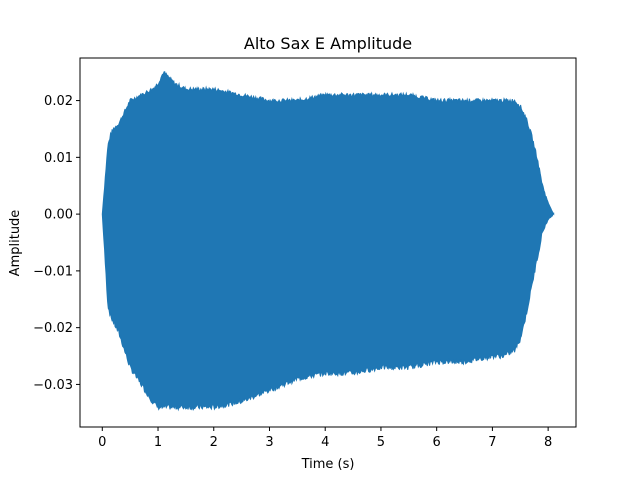  Describe the element at coordinates (58, 101) in the screenshot. I see `y-tick-label: 0.02` at that location.